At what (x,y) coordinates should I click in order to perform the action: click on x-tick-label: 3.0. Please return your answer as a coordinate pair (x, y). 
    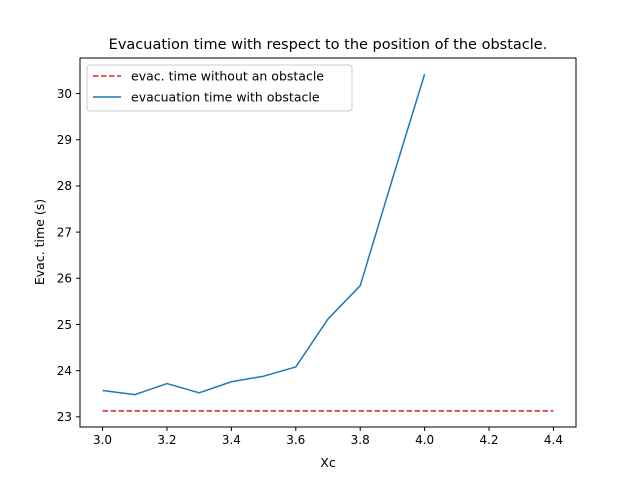
    Looking at the image, I should click on (102, 440).